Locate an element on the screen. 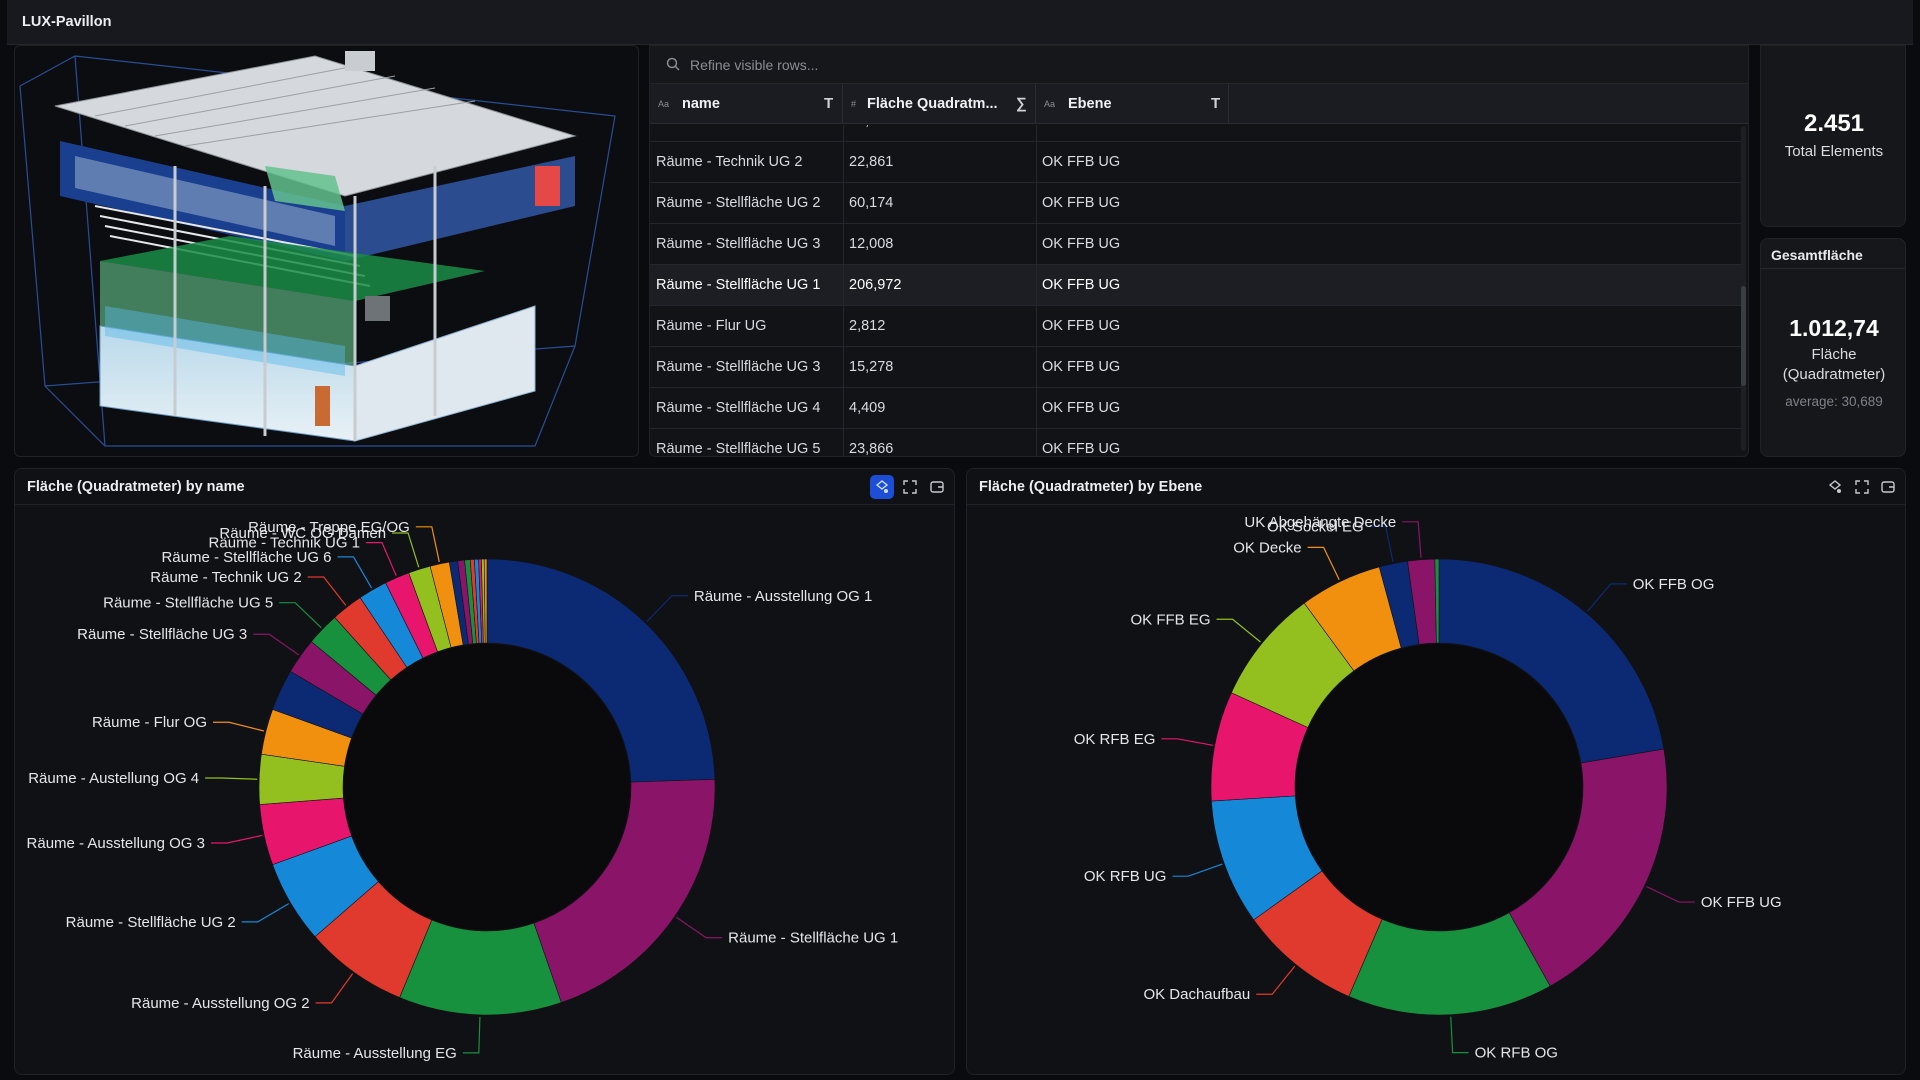 The image size is (1920, 1080). chart-title: Fläche (Quadratmeter) by Ebene is located at coordinates (1091, 487).